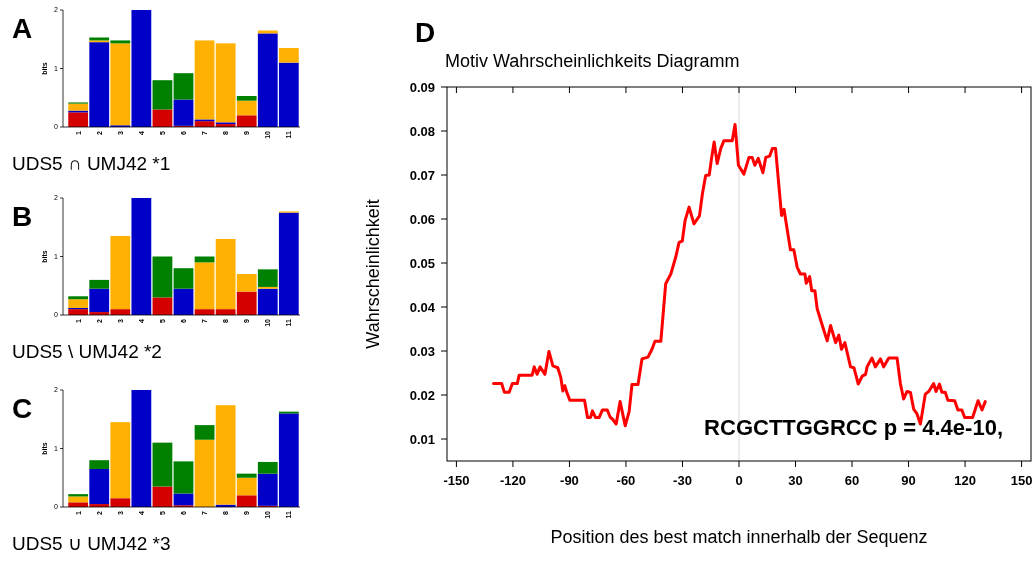 Image resolution: width=1036 pixels, height=567 pixels. Describe the element at coordinates (422, 175) in the screenshot. I see `y-tick-label: 0.07` at that location.